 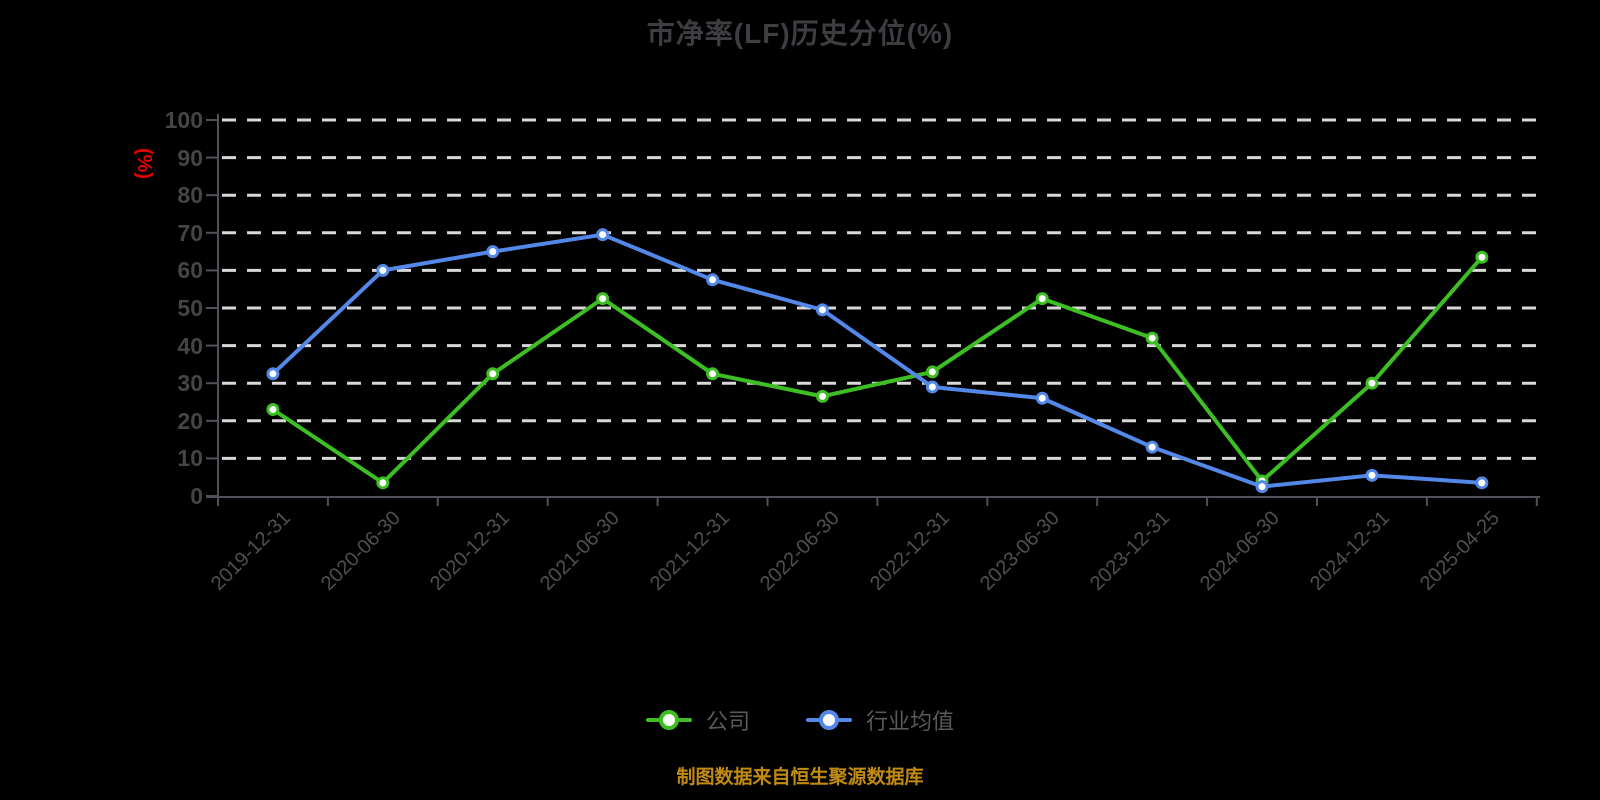 I want to click on legend-item-company: 公司, so click(x=697, y=720).